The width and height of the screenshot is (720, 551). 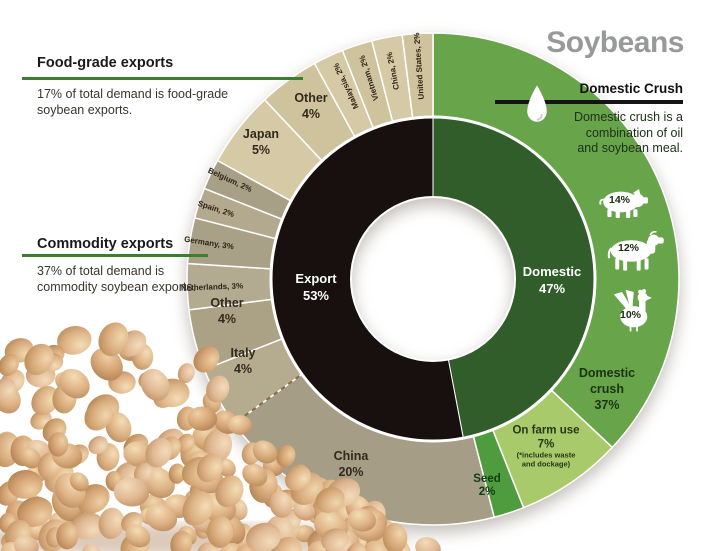 I want to click on segment-label-seed: Seed 2%, so click(x=487, y=485).